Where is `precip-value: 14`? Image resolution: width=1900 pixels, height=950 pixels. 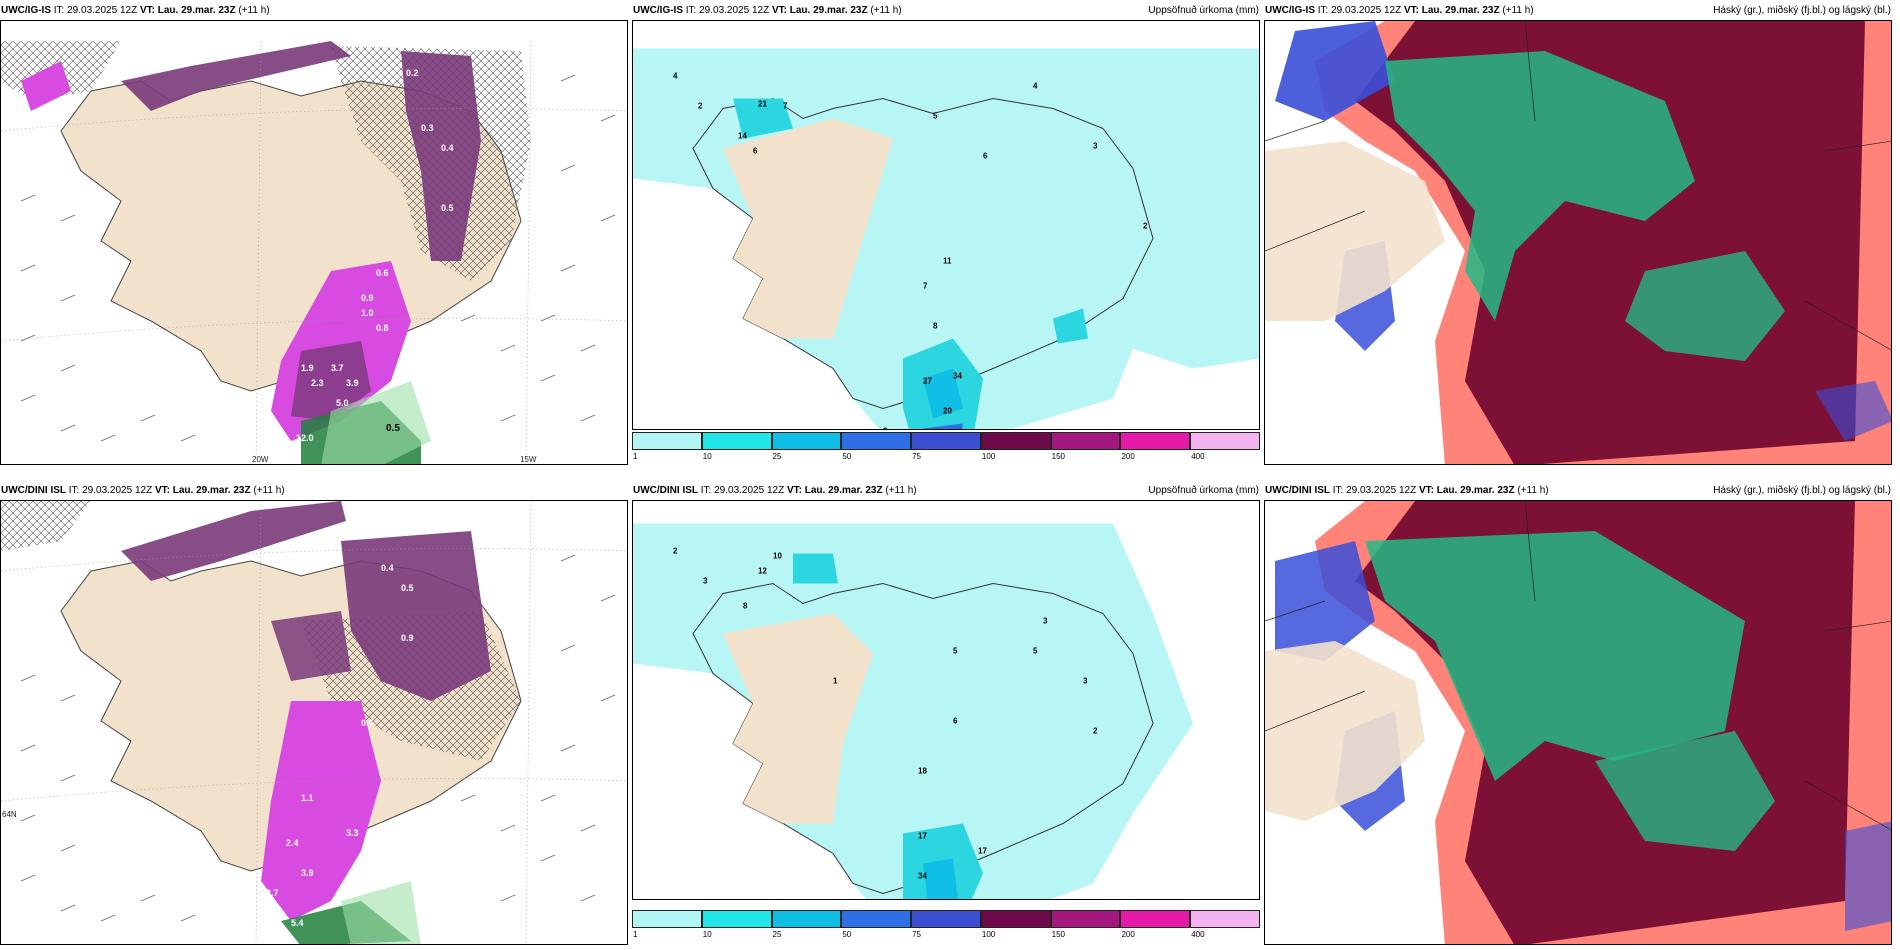 precip-value: 14 is located at coordinates (742, 136).